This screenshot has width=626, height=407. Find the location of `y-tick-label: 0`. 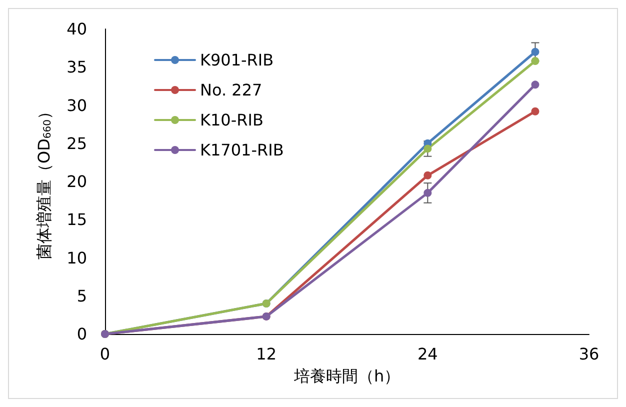

y-tick-label: 0 is located at coordinates (81, 334).